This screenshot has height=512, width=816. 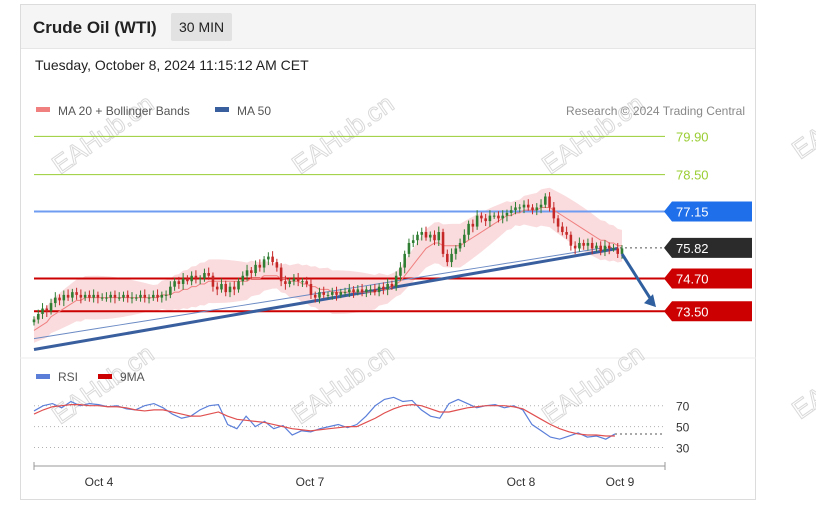 I want to click on x-tick-label: Oct 4, so click(x=99, y=482).